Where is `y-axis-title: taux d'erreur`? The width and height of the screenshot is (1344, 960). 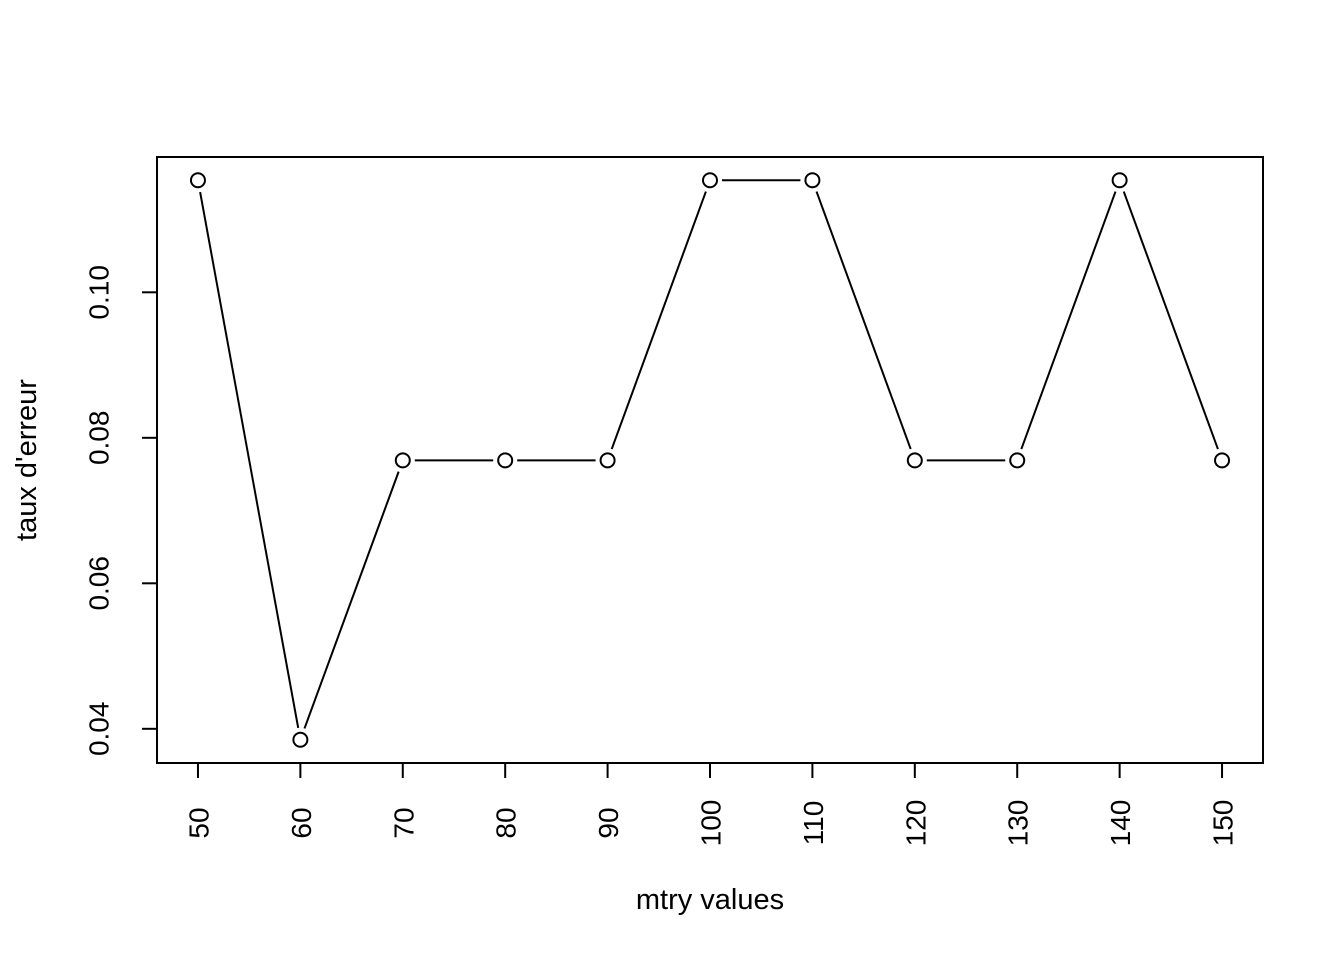 y-axis-title: taux d'erreur is located at coordinates (27, 460).